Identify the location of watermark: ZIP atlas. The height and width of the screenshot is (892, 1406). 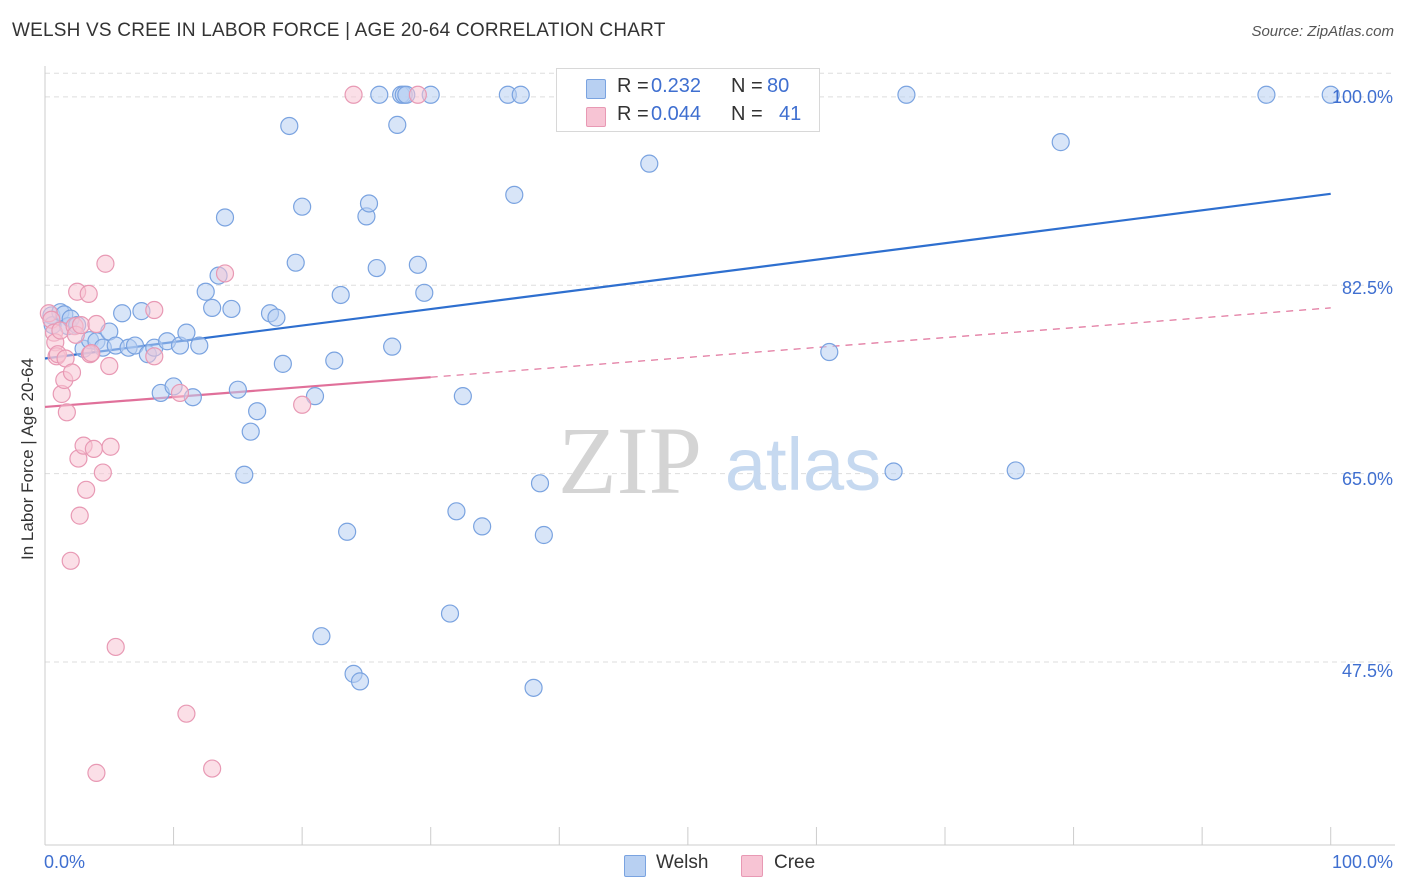
(719, 460).